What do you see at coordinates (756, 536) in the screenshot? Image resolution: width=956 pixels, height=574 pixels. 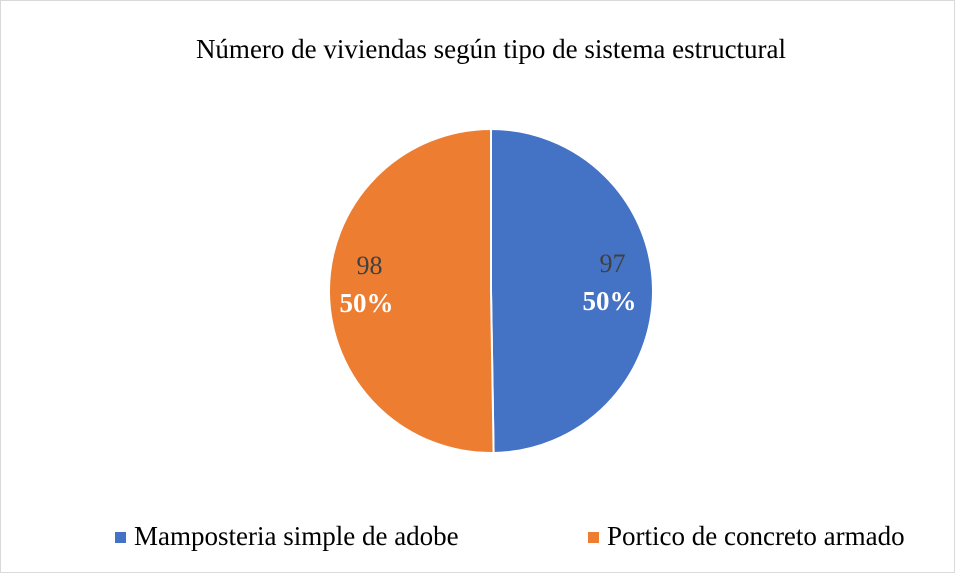 I see `legend-label: Portico de concreto armado` at bounding box center [756, 536].